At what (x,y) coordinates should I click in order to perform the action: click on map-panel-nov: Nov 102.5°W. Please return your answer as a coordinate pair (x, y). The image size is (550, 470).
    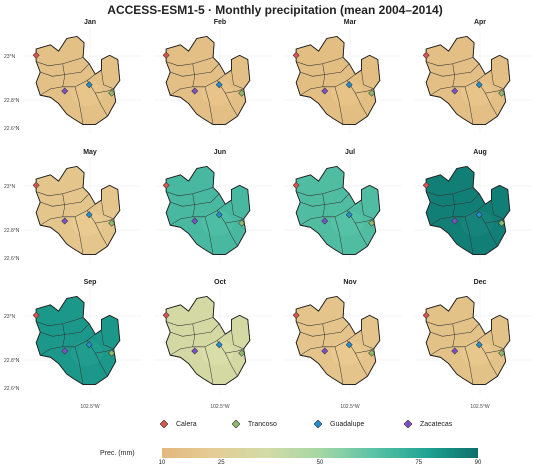
    Looking at the image, I should click on (343, 344).